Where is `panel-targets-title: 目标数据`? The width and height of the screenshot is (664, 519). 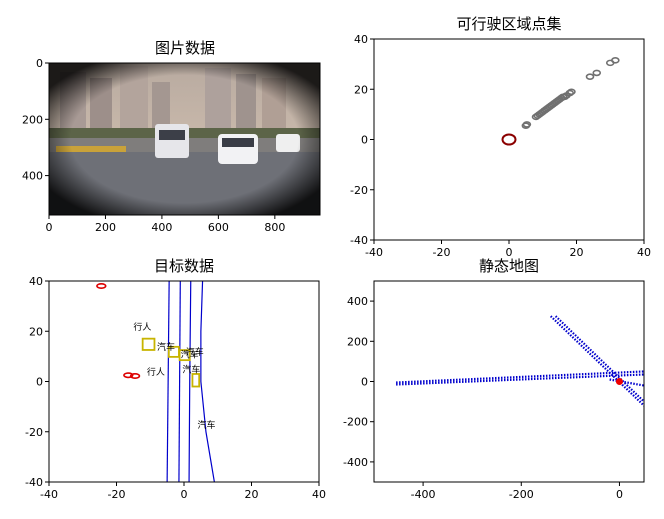 panel-targets-title: 目标数据 is located at coordinates (184, 266).